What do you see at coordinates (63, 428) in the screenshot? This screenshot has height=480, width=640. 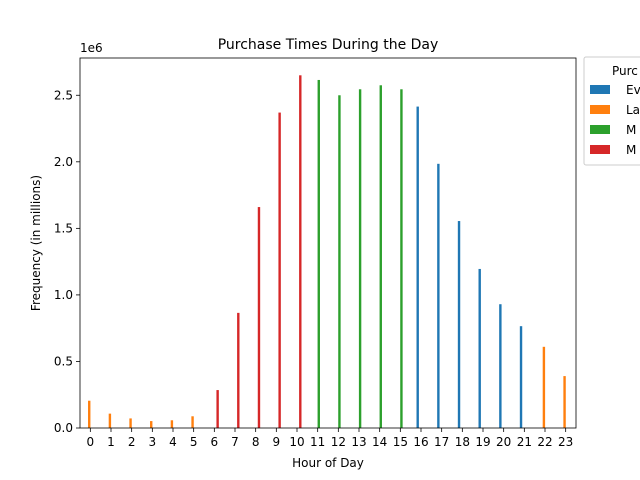 I see `y-tick-label: 0.0` at bounding box center [63, 428].